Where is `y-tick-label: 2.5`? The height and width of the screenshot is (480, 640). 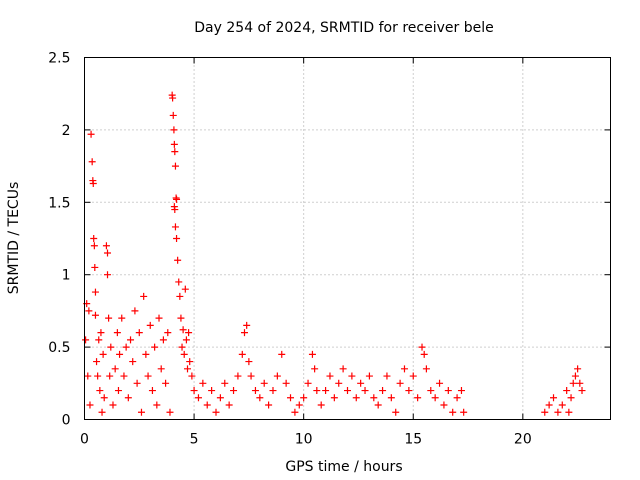
y-tick-label: 2.5 is located at coordinates (59, 59).